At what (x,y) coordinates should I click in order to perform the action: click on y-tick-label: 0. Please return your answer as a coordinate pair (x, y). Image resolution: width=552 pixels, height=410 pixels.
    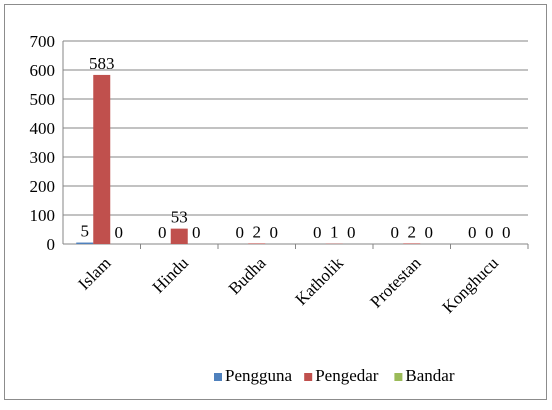
    Looking at the image, I should click on (51, 244).